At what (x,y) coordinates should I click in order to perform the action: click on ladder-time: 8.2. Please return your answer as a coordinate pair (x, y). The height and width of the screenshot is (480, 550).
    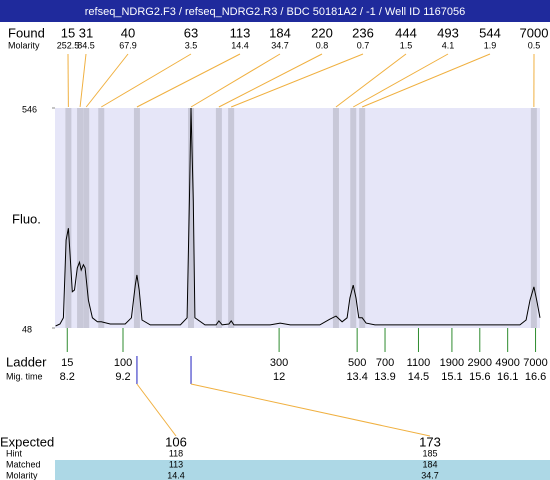
    Looking at the image, I should click on (67, 377).